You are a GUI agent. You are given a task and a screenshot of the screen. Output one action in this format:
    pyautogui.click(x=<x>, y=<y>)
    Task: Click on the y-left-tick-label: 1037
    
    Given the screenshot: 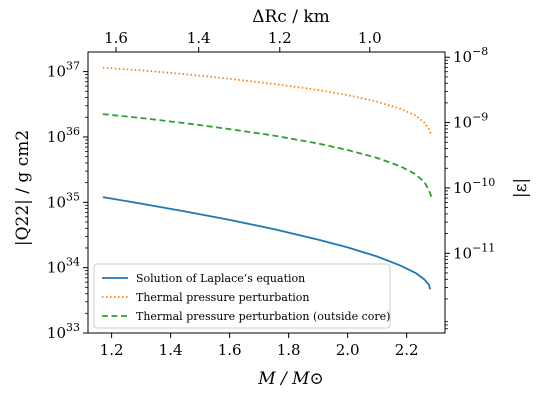 What is the action you would take?
    pyautogui.click(x=63, y=70)
    